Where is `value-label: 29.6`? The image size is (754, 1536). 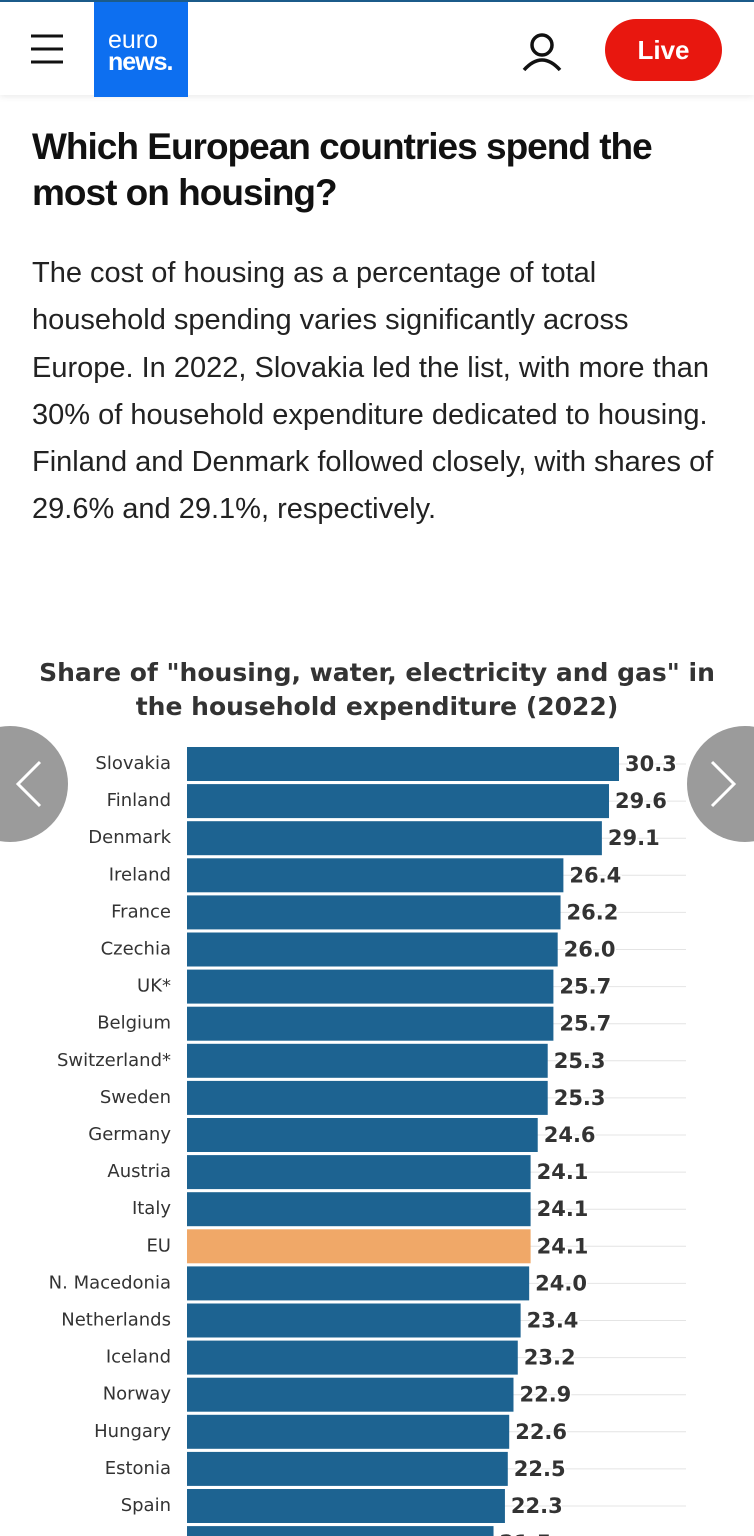 value-label: 29.6 is located at coordinates (641, 801).